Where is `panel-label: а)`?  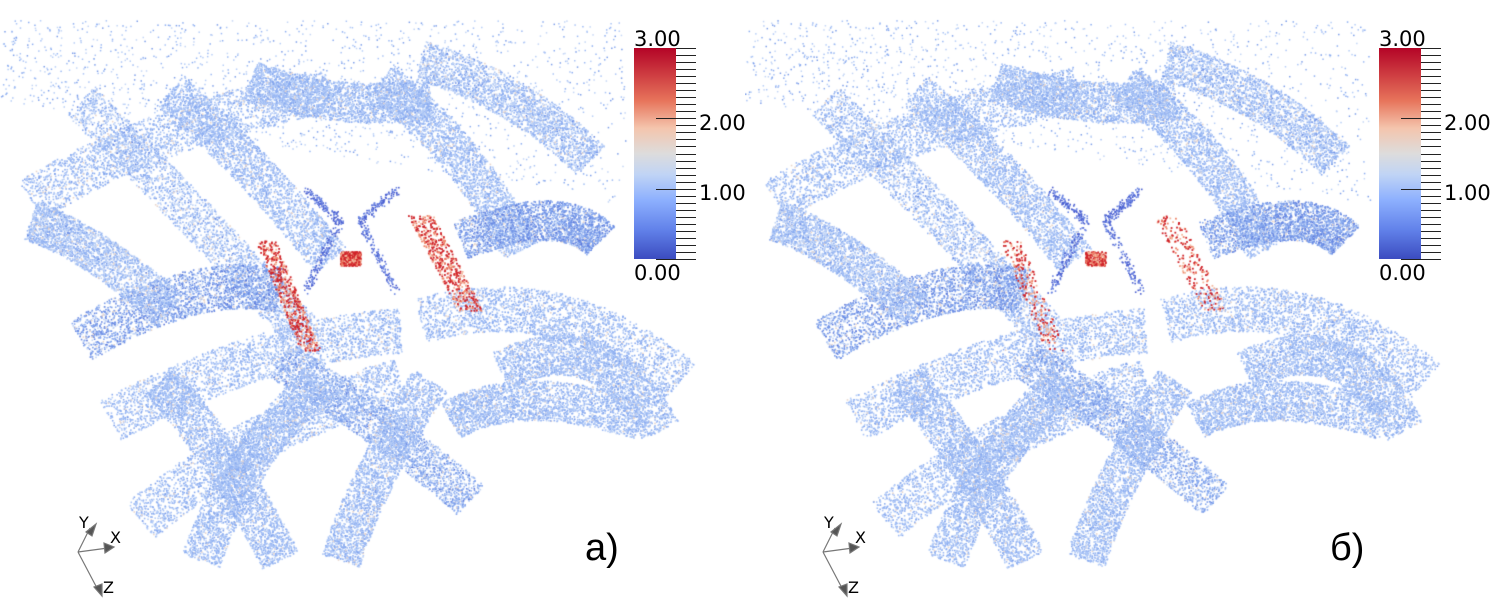 panel-label: а) is located at coordinates (602, 548).